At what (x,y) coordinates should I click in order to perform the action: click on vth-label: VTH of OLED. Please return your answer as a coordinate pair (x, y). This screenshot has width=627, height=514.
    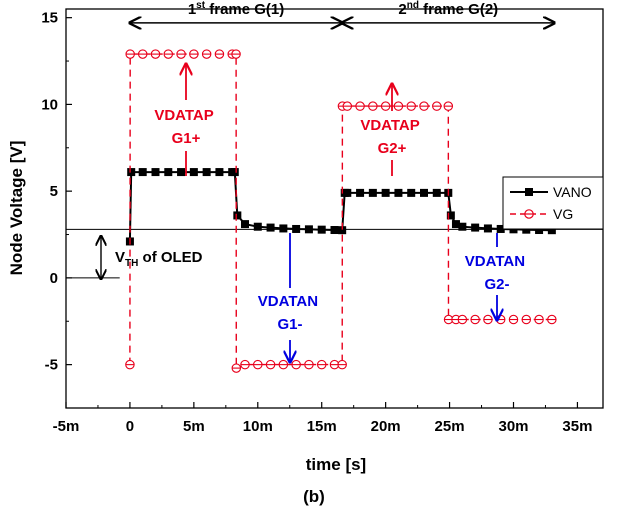
    Looking at the image, I should click on (159, 259).